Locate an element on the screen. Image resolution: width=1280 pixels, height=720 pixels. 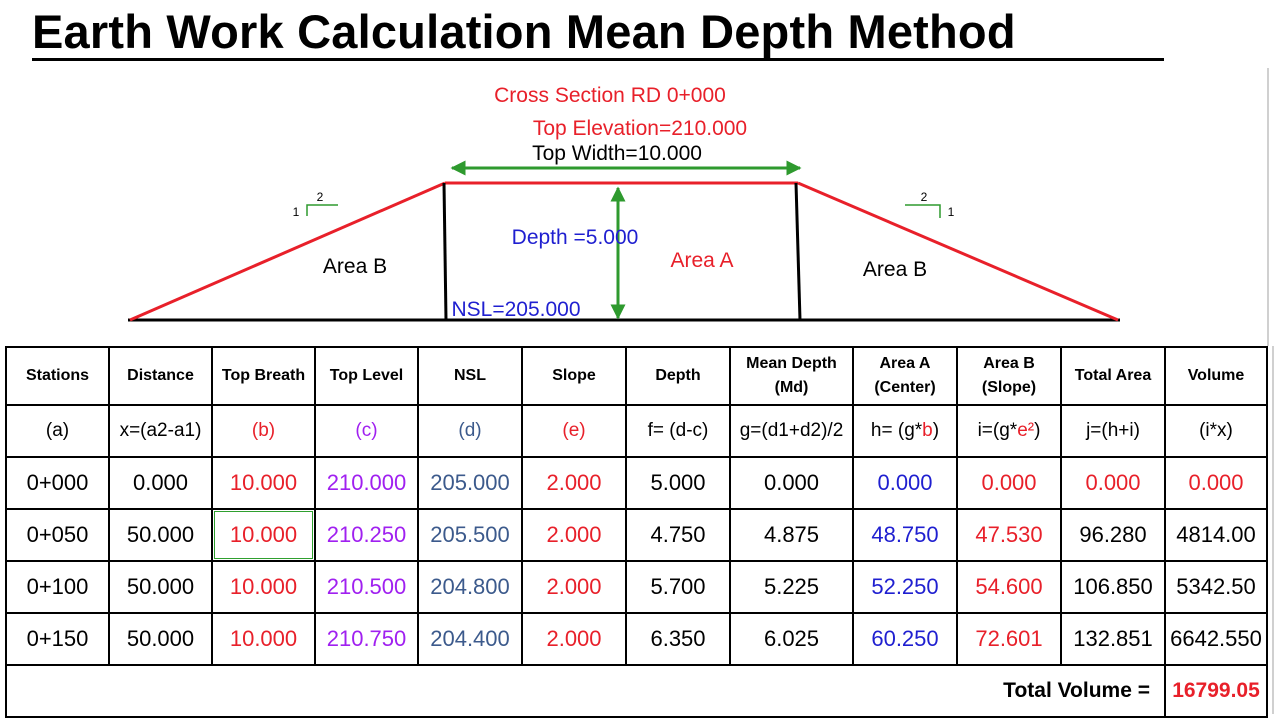
table-cell: 0+100 is located at coordinates (57, 587).